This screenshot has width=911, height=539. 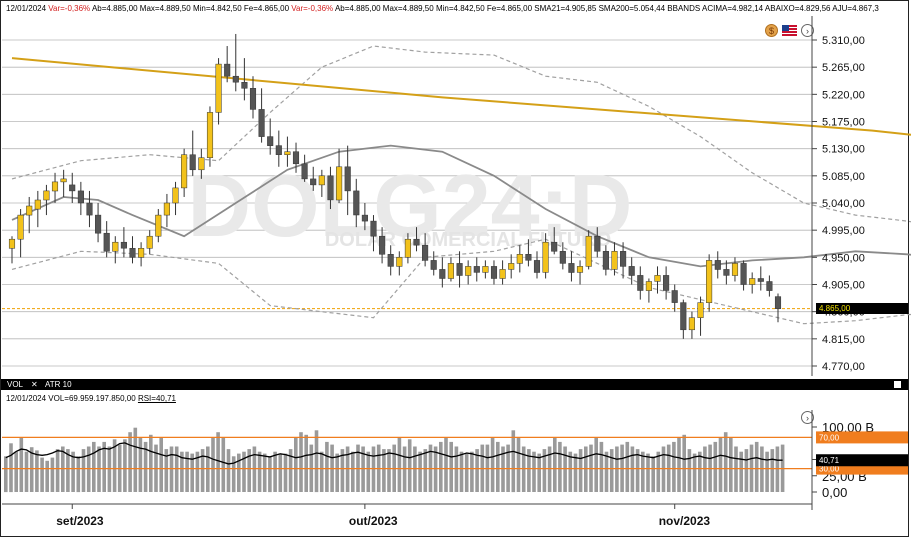 What do you see at coordinates (843, 68) in the screenshot?
I see `price-tick-label: 5.265,00` at bounding box center [843, 68].